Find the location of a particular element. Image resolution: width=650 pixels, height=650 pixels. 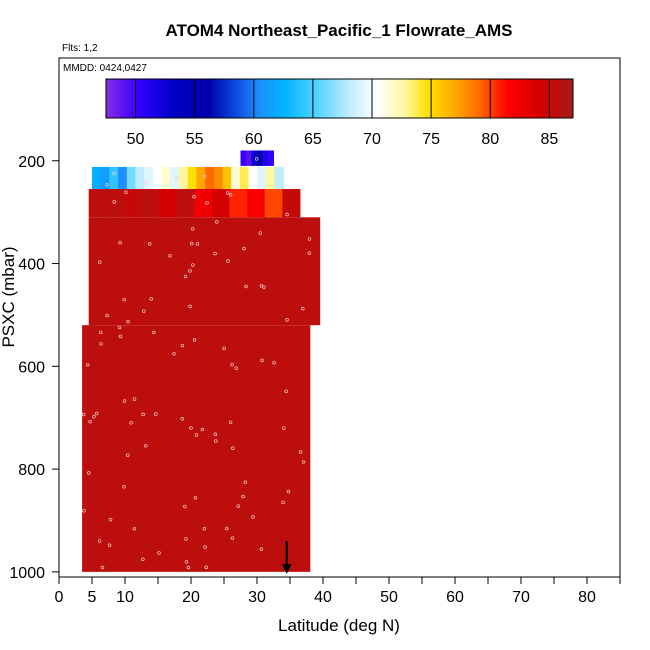

x-tick-label: 0 is located at coordinates (59, 597).